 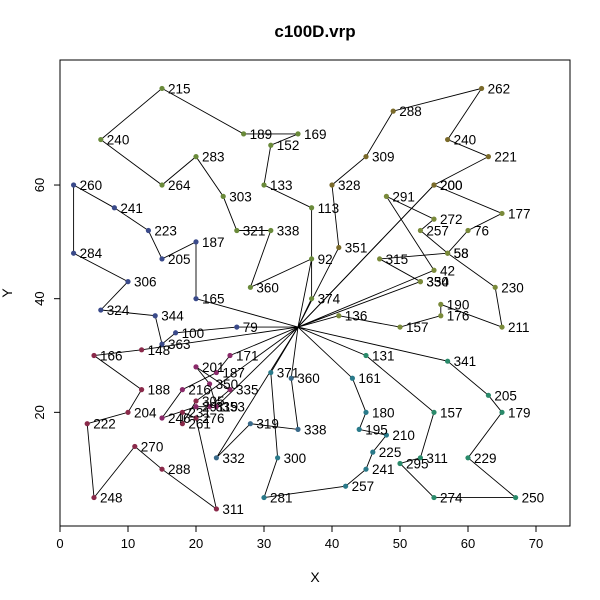 I want to click on customer-label: 283, so click(x=213, y=157).